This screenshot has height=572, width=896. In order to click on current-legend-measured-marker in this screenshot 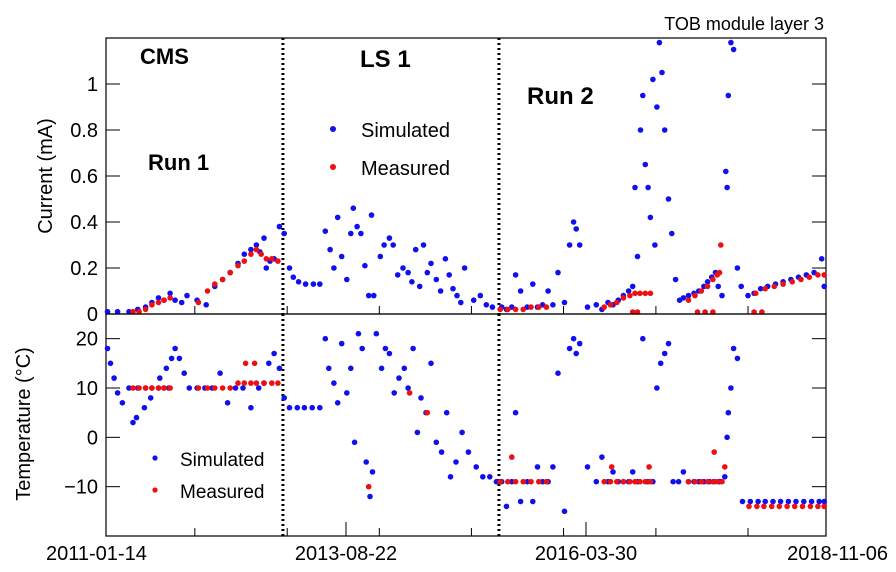, I will do `click(333, 167)`.